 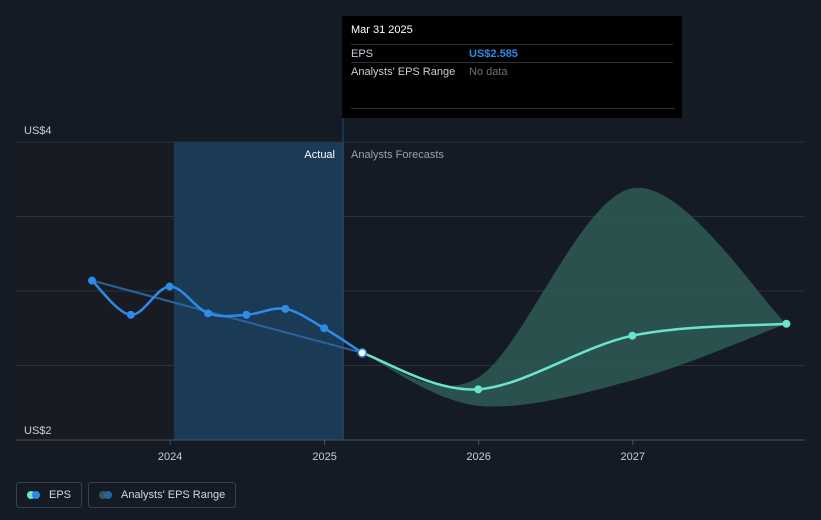 I want to click on tooltip-range-label: Analysts' EPS Range, so click(x=403, y=71).